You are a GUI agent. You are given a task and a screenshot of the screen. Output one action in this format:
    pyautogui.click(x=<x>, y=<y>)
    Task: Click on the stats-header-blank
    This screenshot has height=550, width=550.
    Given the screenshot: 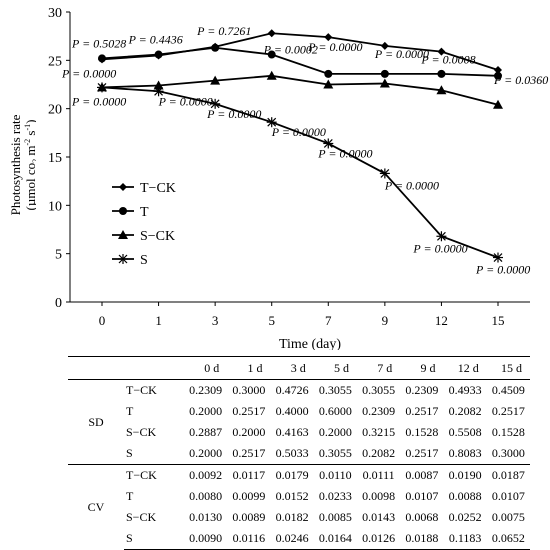 What is the action you would take?
    pyautogui.click(x=154, y=368)
    